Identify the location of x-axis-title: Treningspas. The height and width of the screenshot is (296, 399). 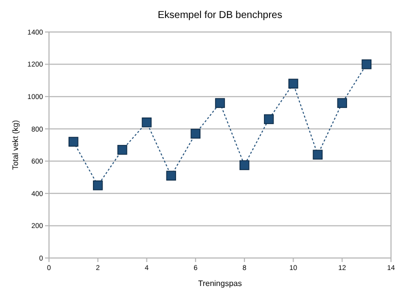
(220, 283).